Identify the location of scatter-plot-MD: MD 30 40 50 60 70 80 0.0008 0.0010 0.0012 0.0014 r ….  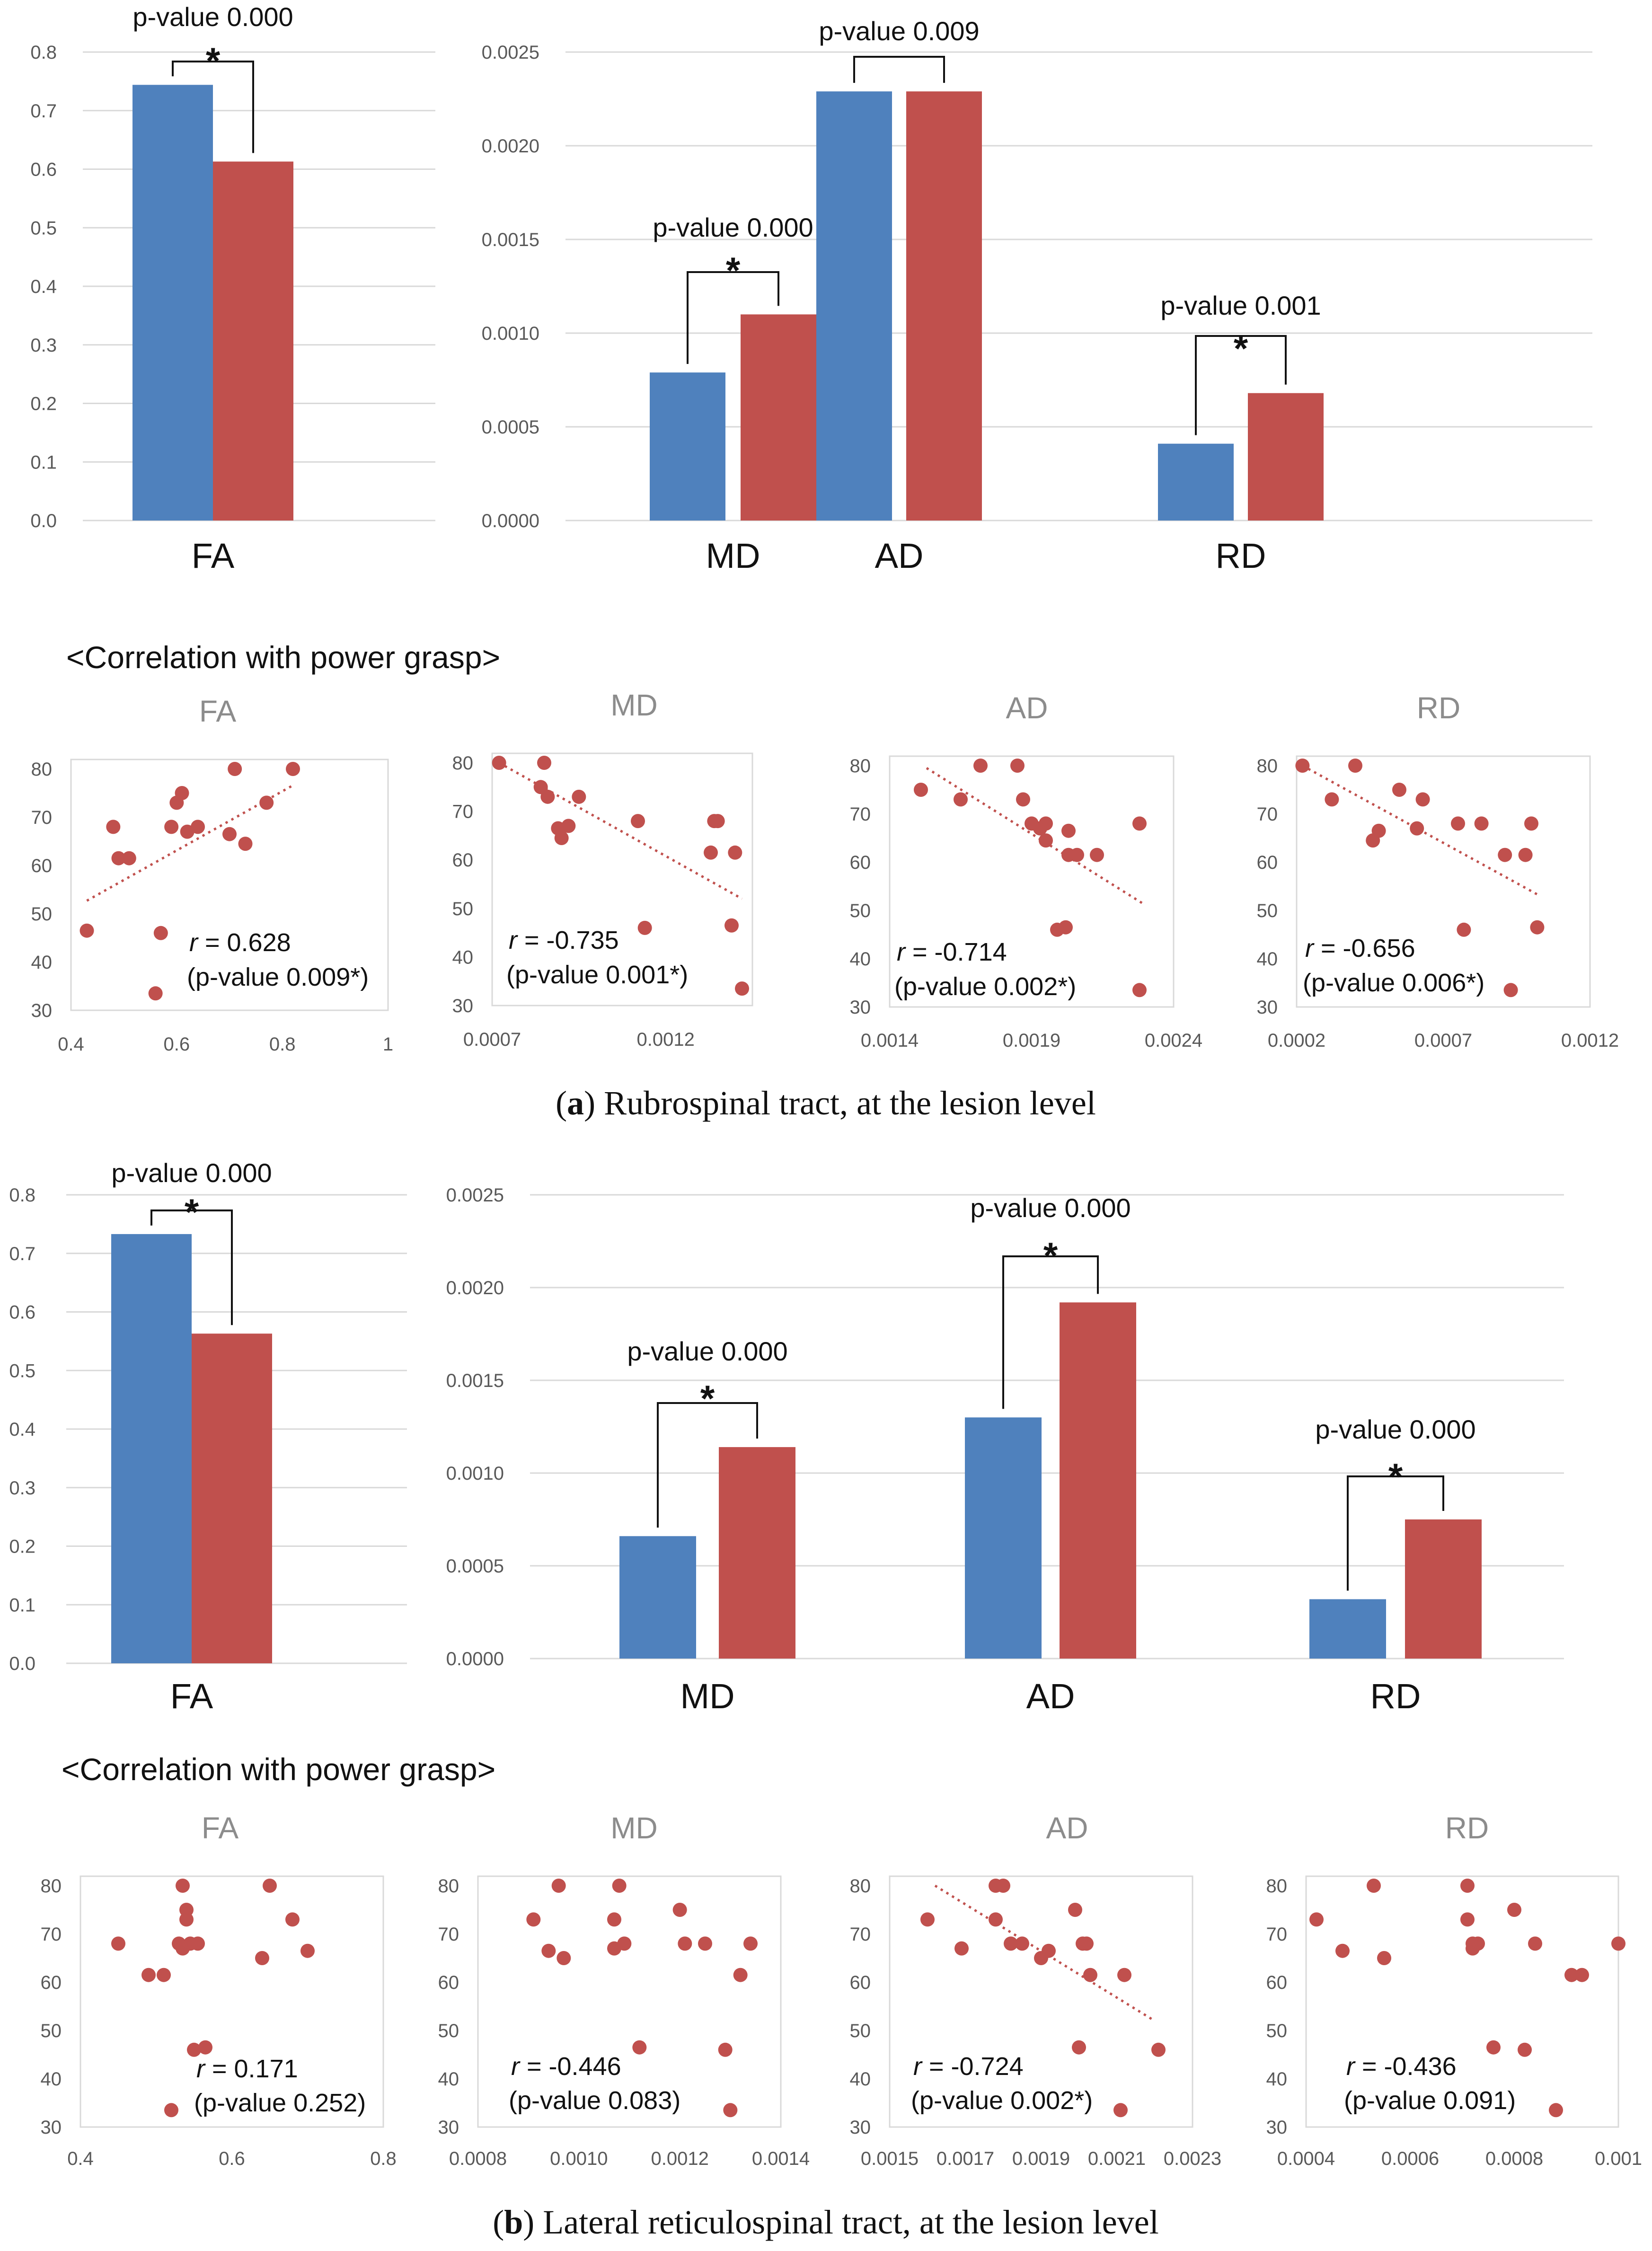
(624, 1990).